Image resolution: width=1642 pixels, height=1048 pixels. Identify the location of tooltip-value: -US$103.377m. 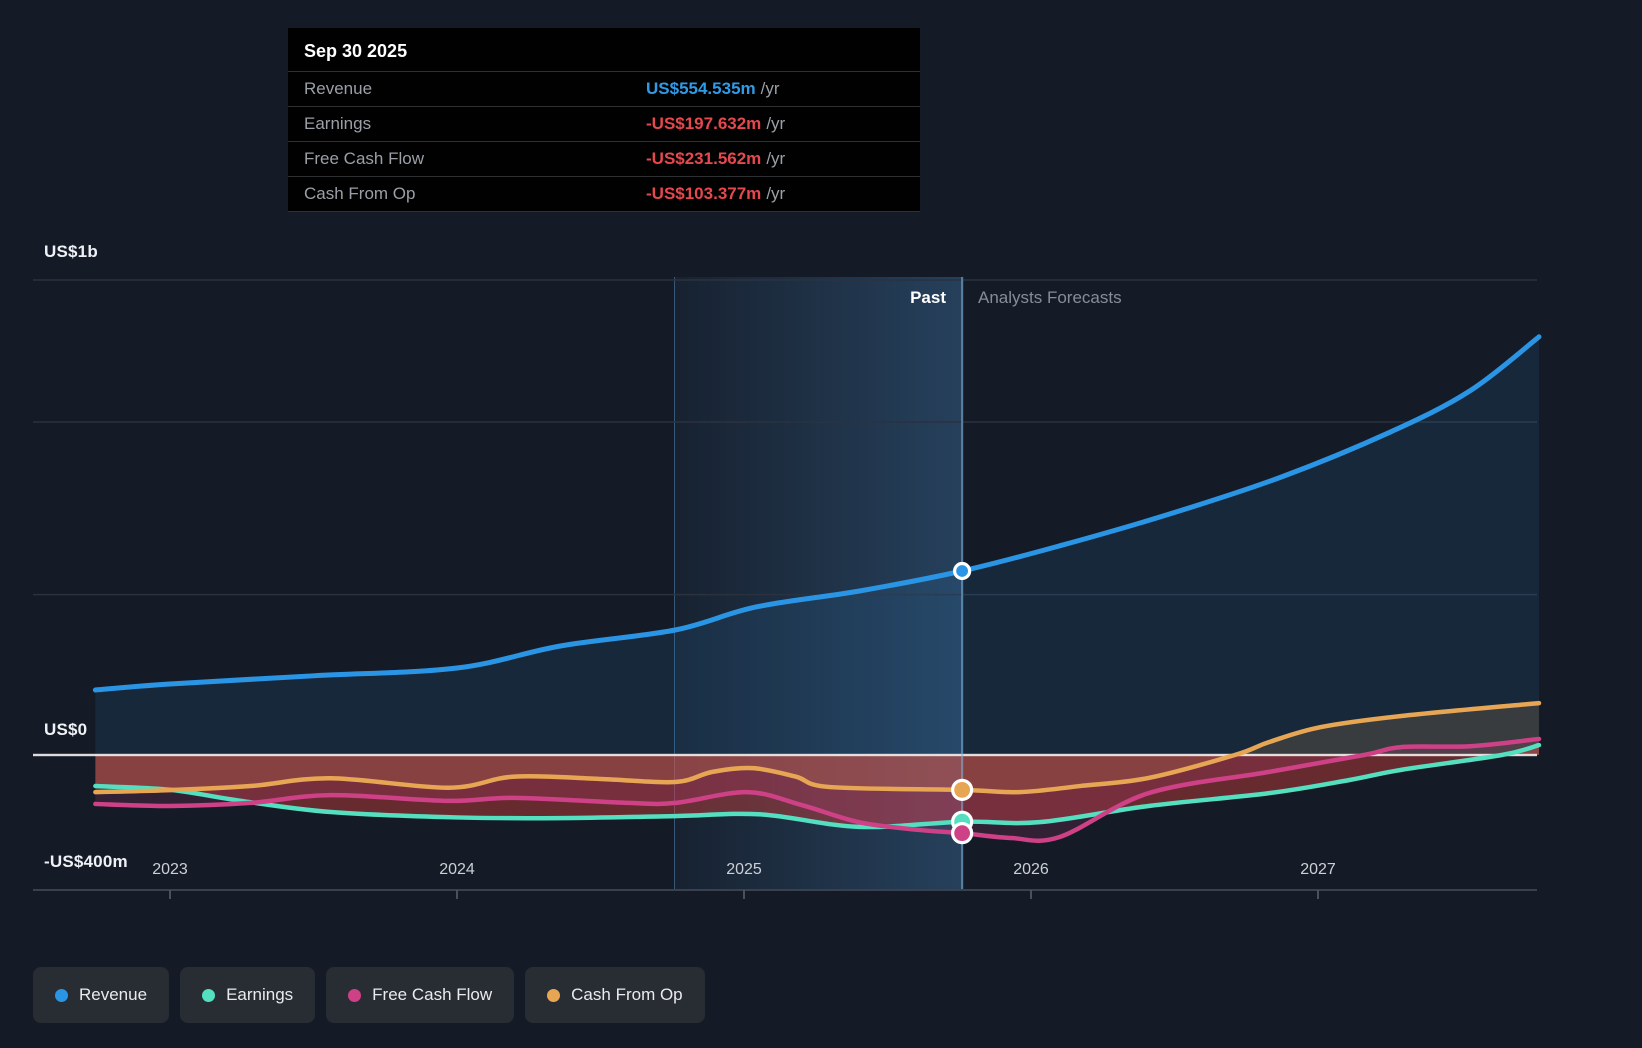
(704, 193).